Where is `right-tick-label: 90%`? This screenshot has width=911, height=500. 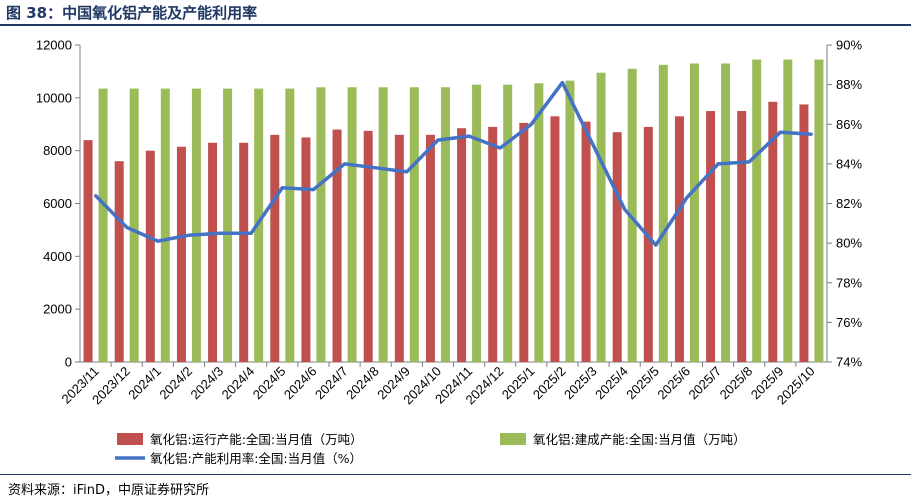 right-tick-label: 90% is located at coordinates (849, 45).